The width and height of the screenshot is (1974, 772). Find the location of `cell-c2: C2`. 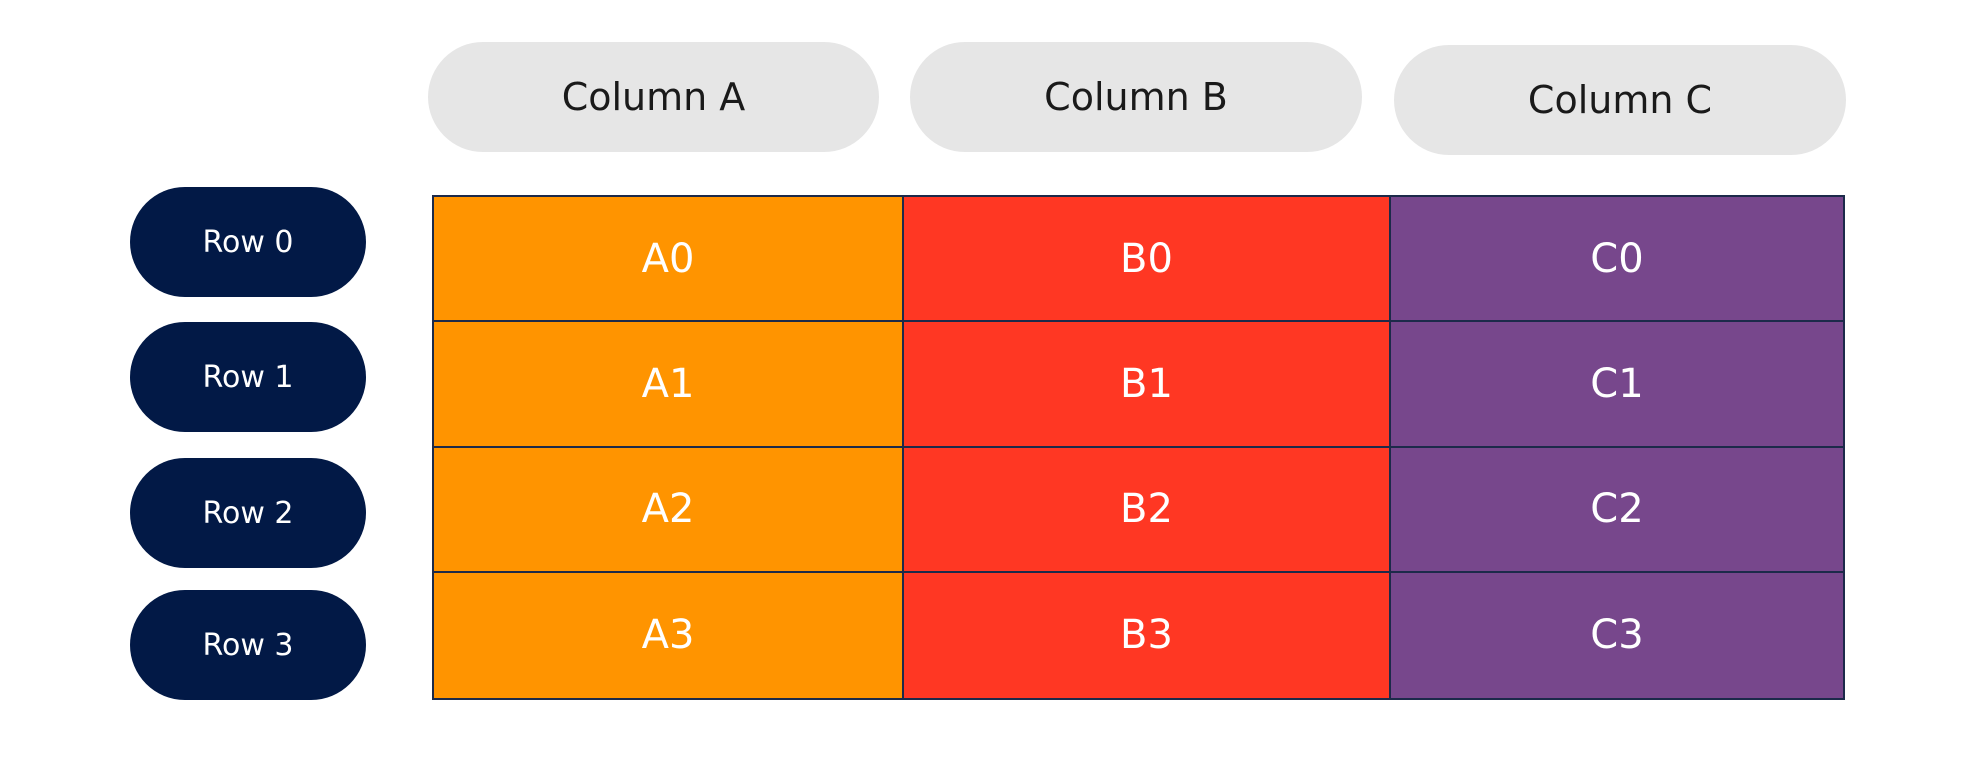

cell-c2: C2 is located at coordinates (1617, 510).